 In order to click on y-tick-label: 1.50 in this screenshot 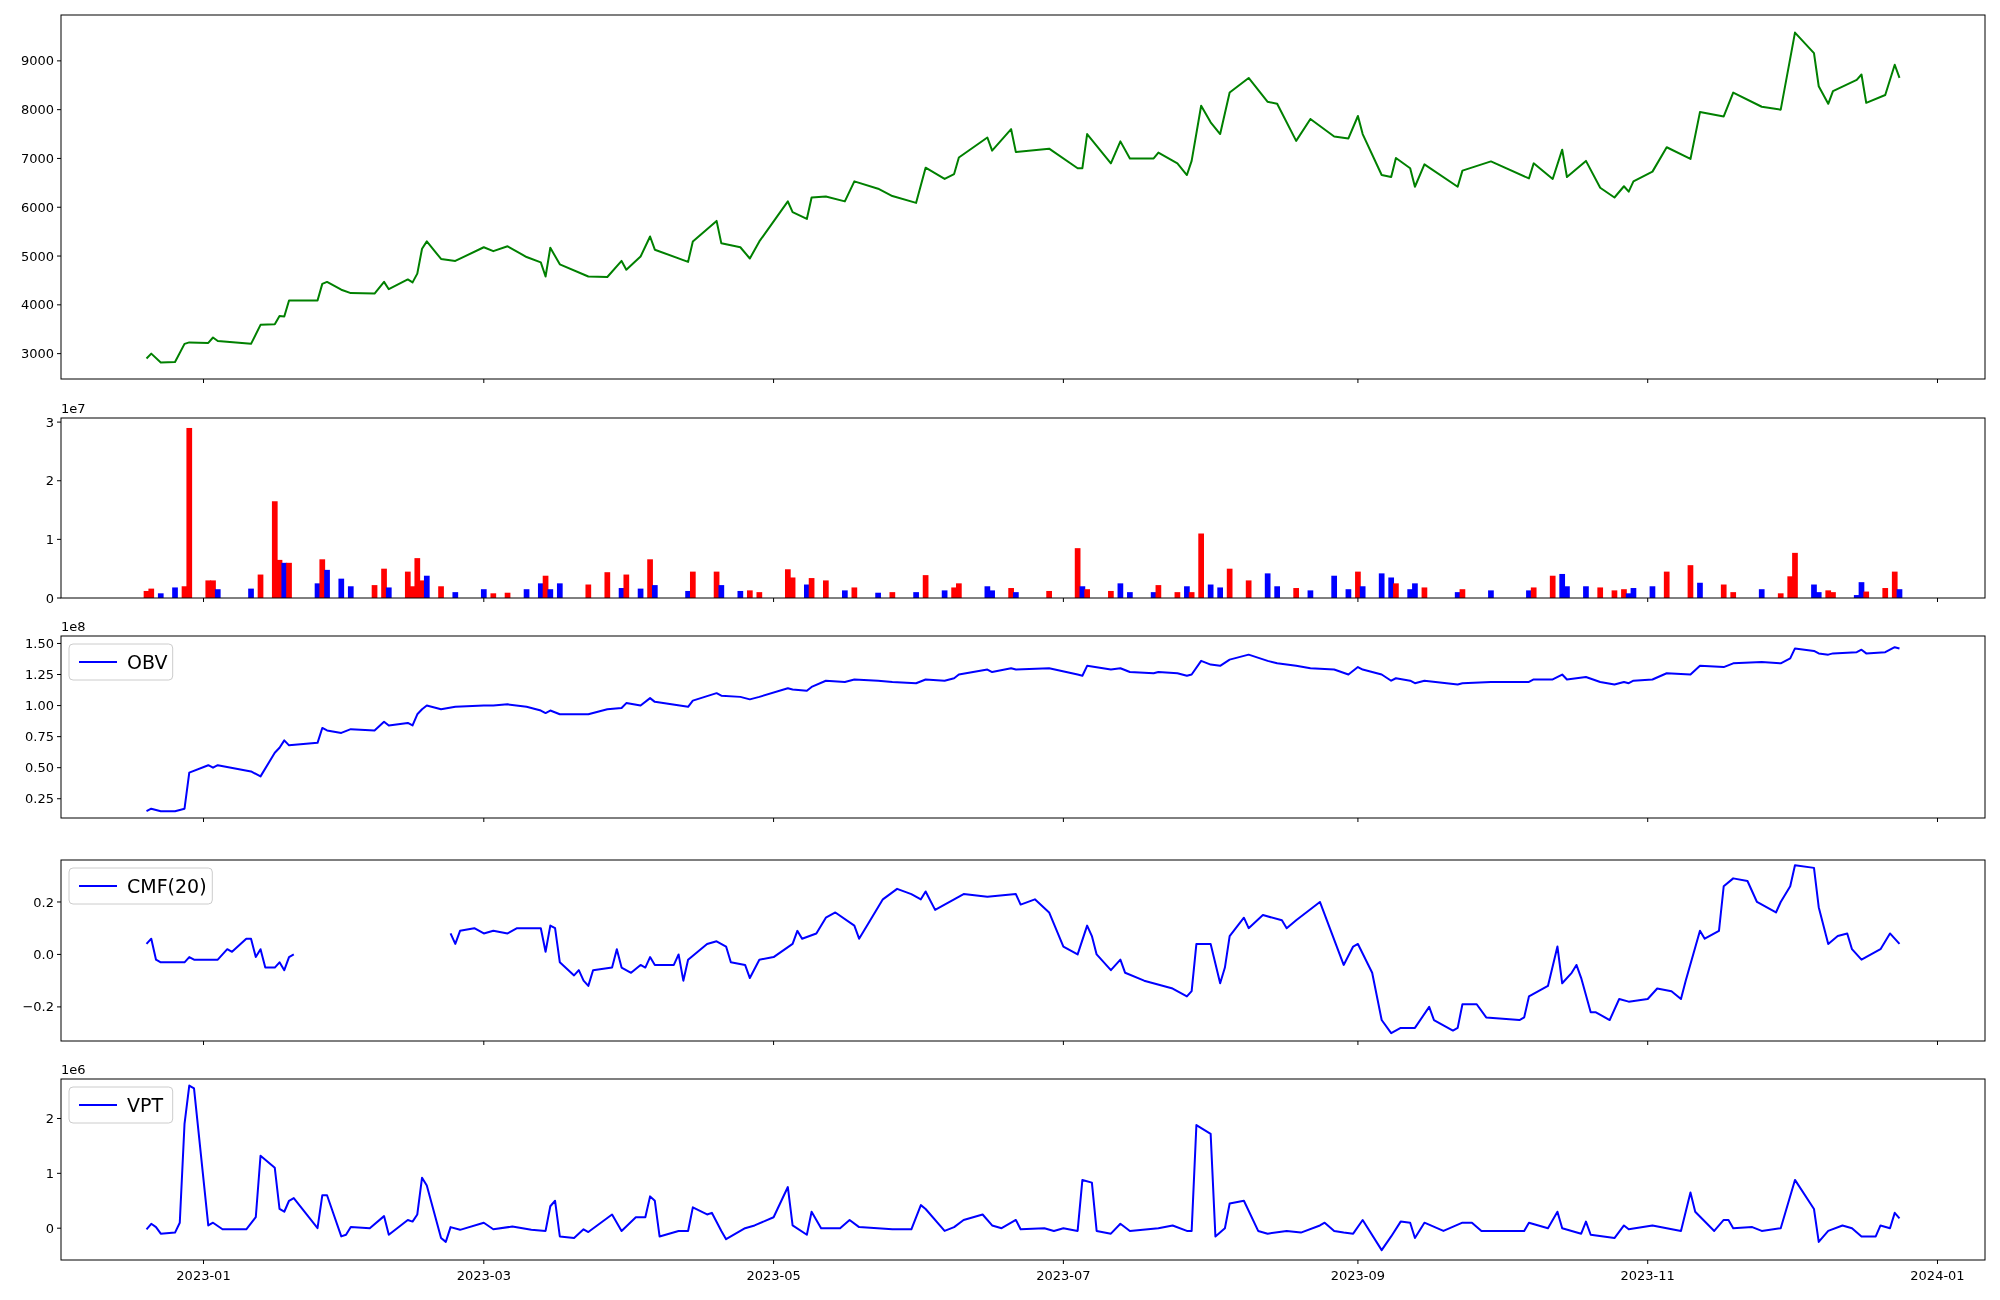, I will do `click(39, 643)`.